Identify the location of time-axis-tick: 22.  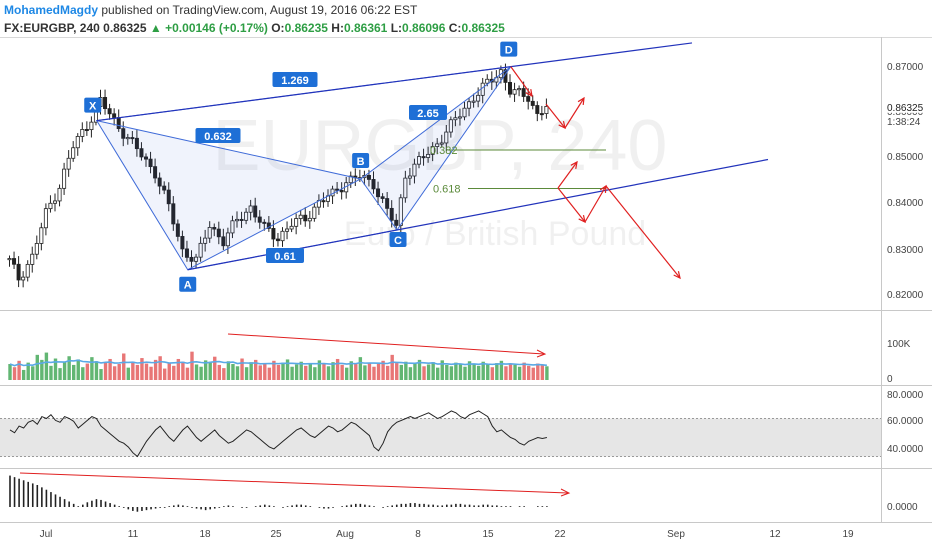
(560, 534).